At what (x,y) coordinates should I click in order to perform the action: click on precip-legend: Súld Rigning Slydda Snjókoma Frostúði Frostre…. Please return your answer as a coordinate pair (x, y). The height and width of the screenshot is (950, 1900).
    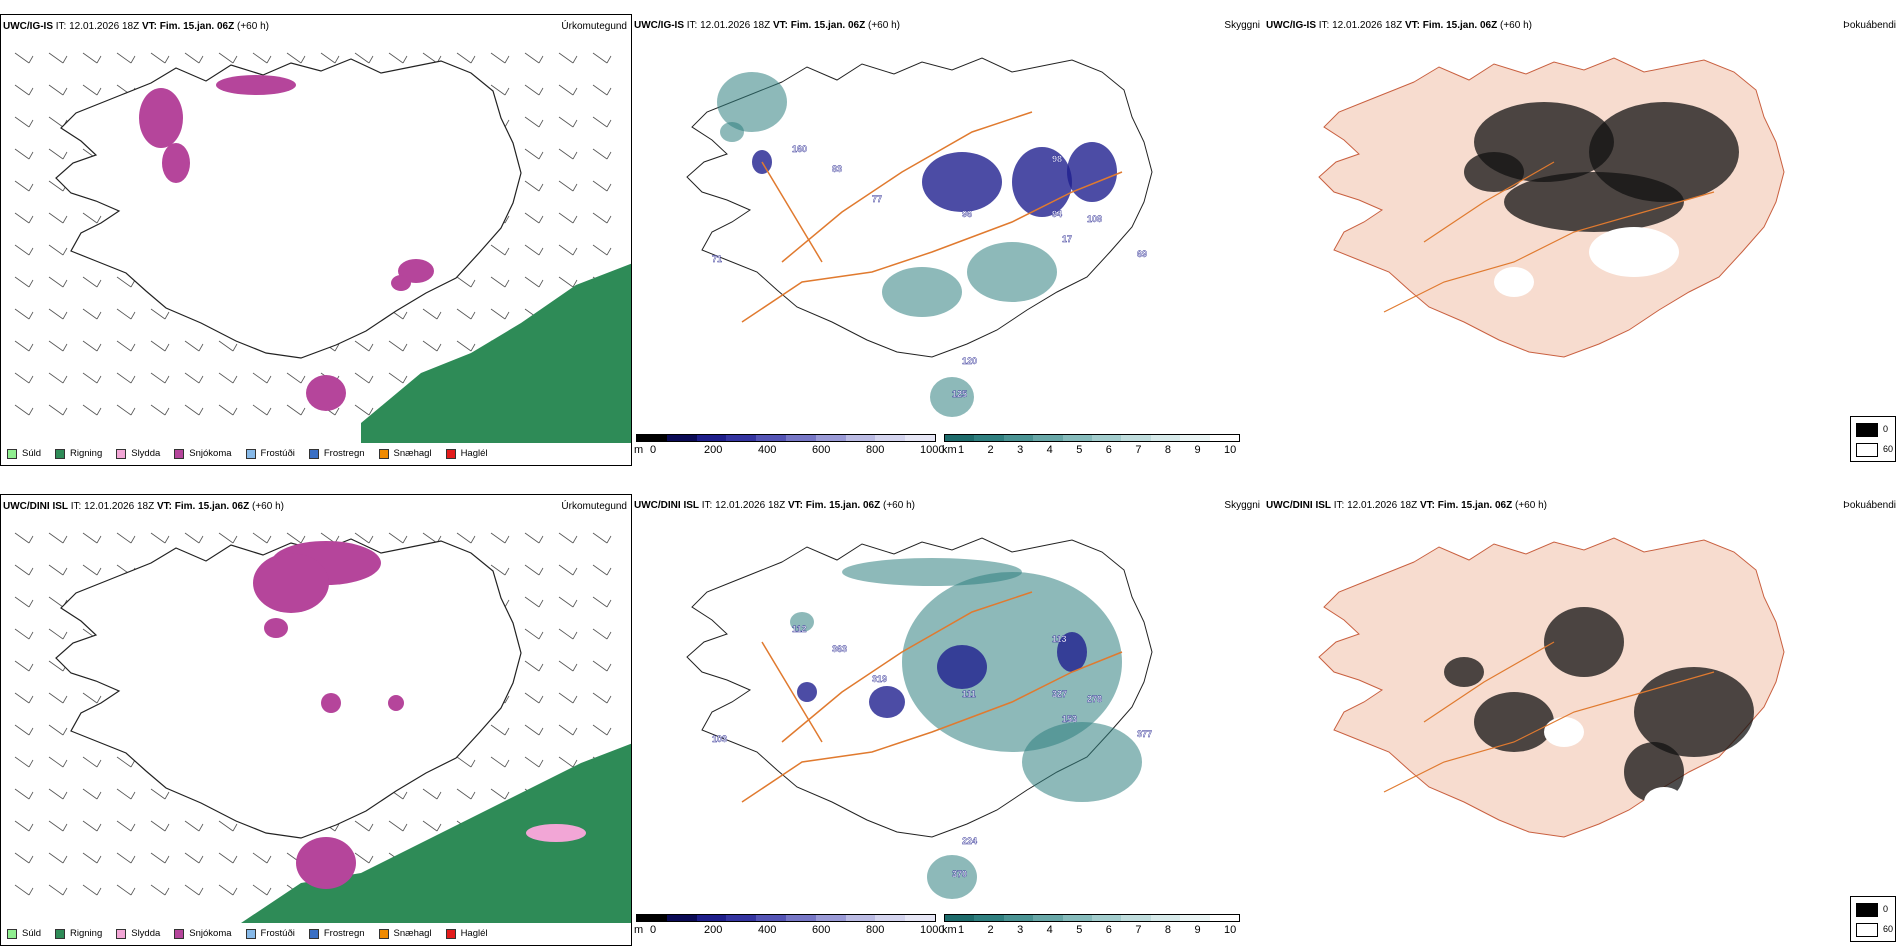
    Looking at the image, I should click on (247, 933).